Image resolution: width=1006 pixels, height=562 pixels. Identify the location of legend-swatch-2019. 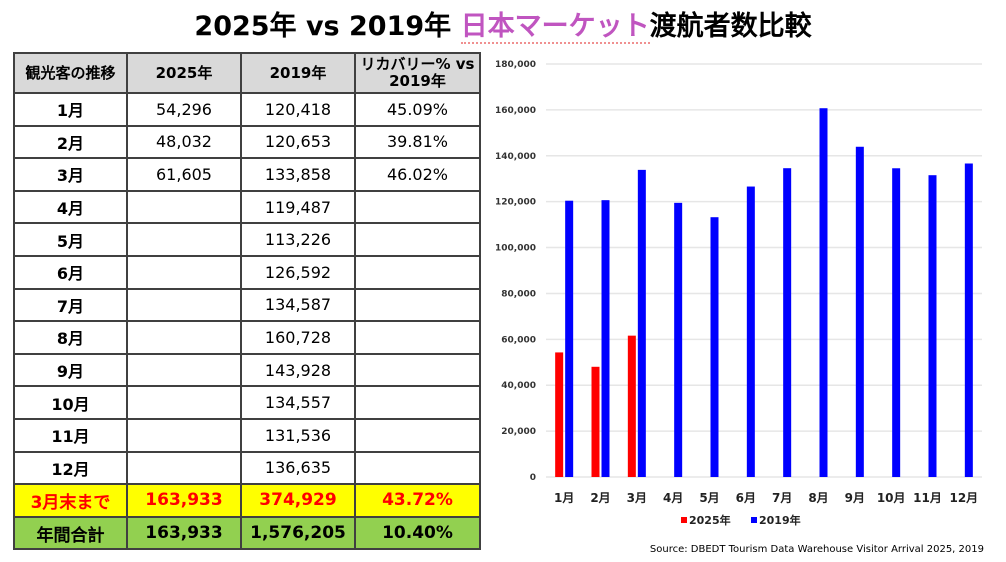
(754, 520).